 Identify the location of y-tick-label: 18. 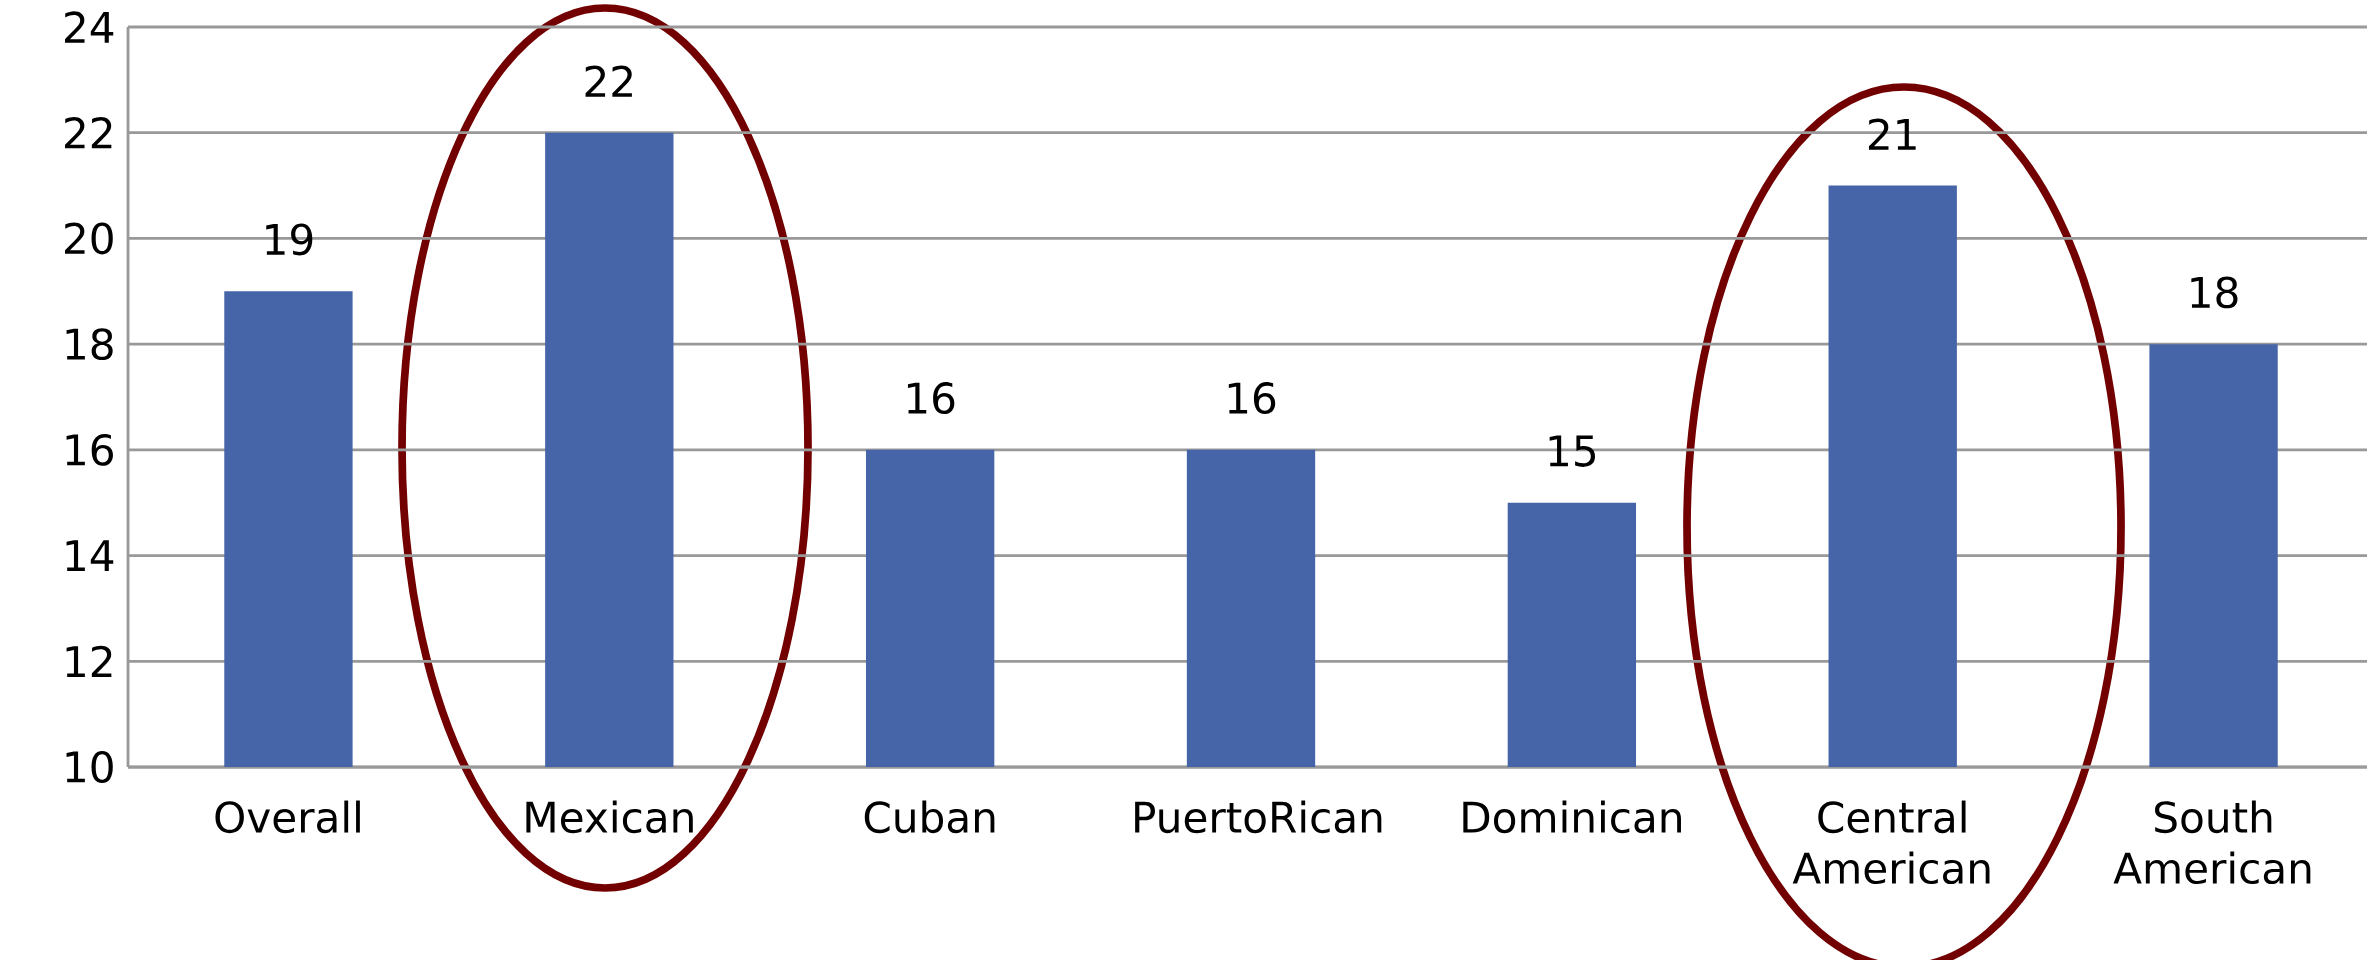
(89, 344).